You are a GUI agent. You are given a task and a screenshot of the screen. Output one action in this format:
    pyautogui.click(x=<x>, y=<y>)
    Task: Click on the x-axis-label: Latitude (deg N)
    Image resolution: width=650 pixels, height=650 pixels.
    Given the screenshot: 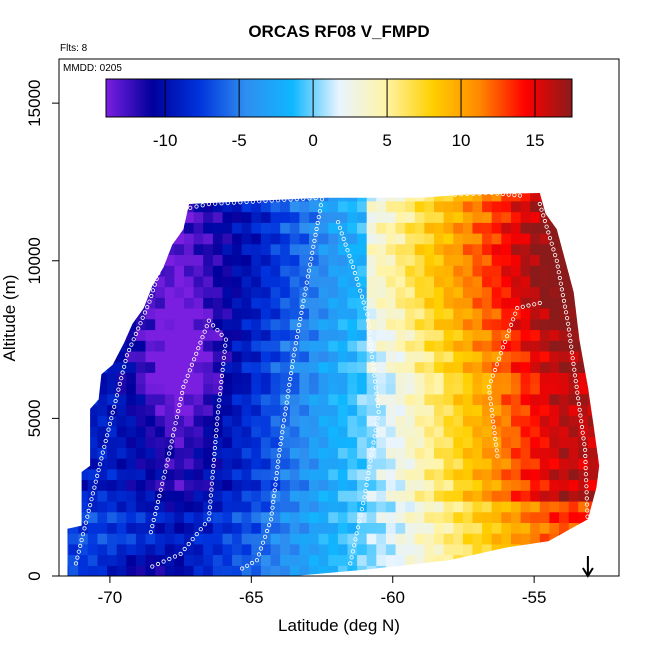 What is the action you would take?
    pyautogui.click(x=339, y=625)
    